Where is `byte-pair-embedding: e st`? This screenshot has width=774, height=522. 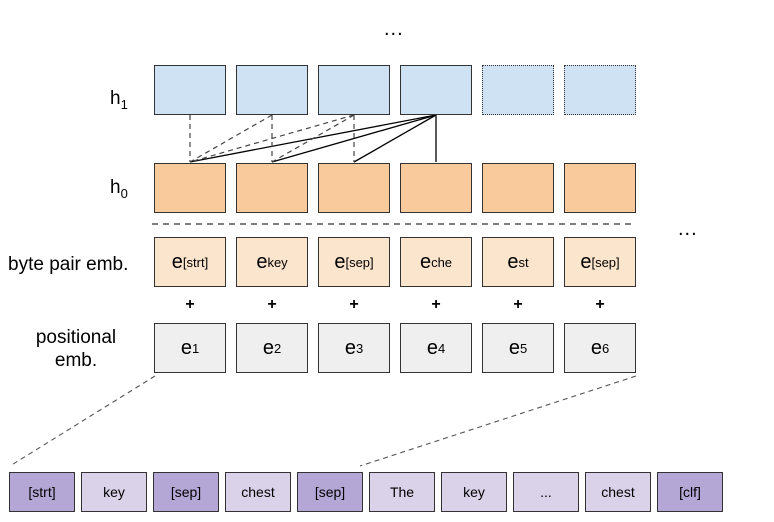 byte-pair-embedding: e st is located at coordinates (518, 262).